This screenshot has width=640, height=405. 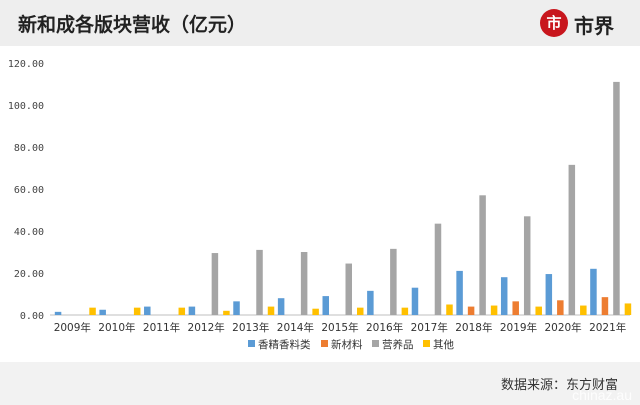 I want to click on y-tick-label: 100.00, so click(x=26, y=106).